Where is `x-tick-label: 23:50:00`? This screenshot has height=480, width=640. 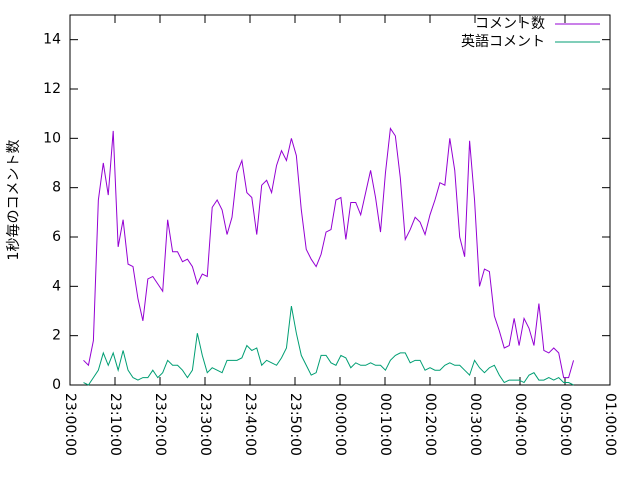 x-tick-label: 23:50:00 is located at coordinates (295, 424).